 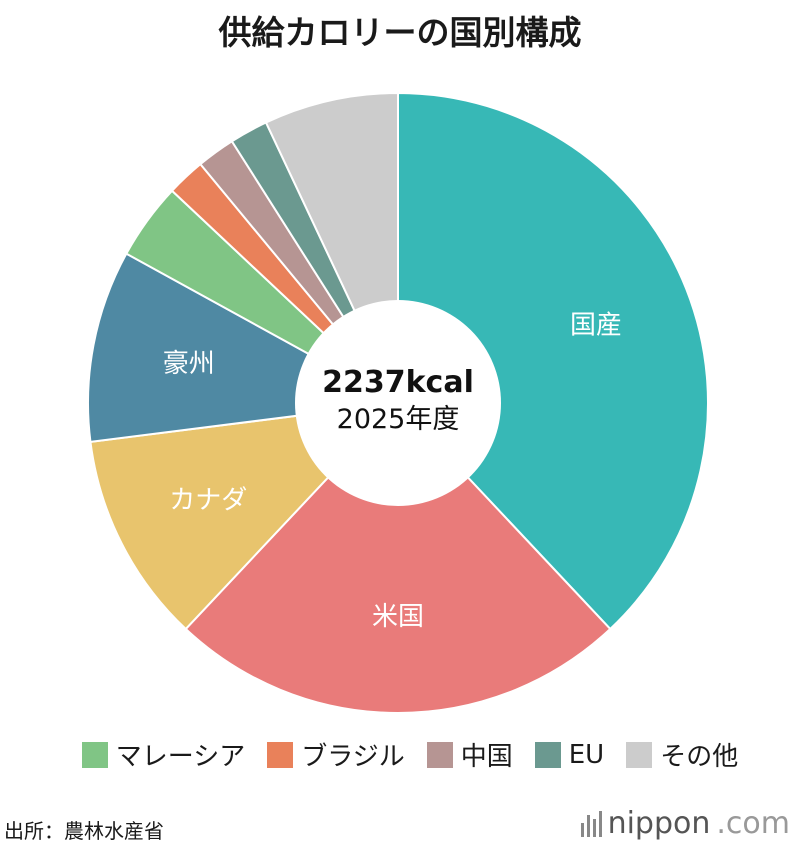 What do you see at coordinates (699, 757) in the screenshot?
I see `legend-label: その他` at bounding box center [699, 757].